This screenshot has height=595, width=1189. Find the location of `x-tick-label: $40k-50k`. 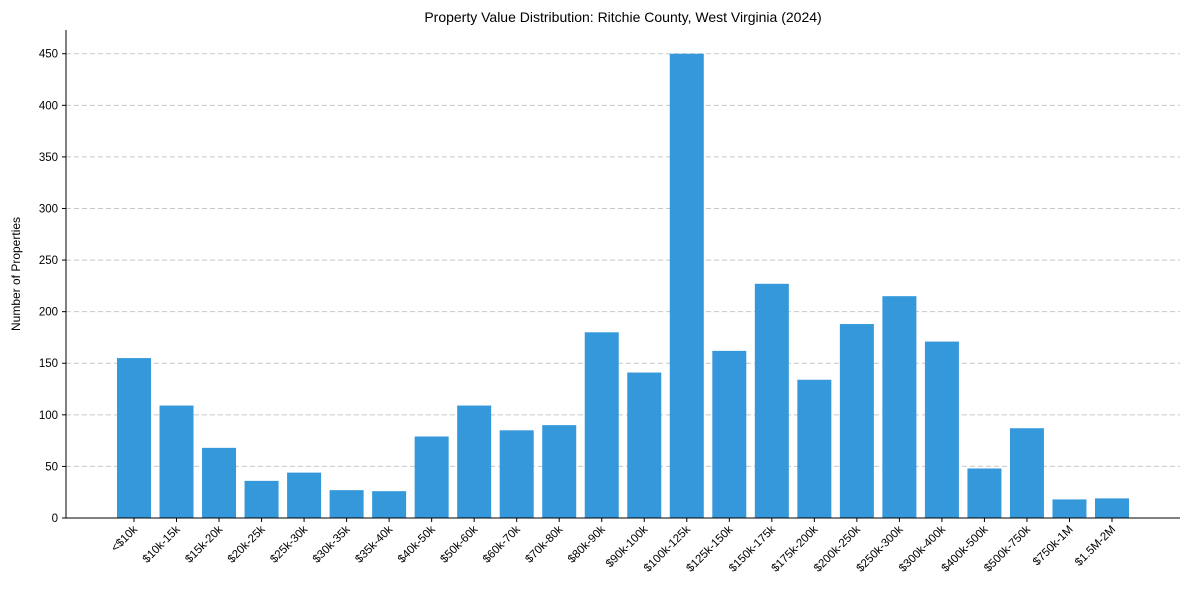

x-tick-label: $40k-50k is located at coordinates (417, 544).